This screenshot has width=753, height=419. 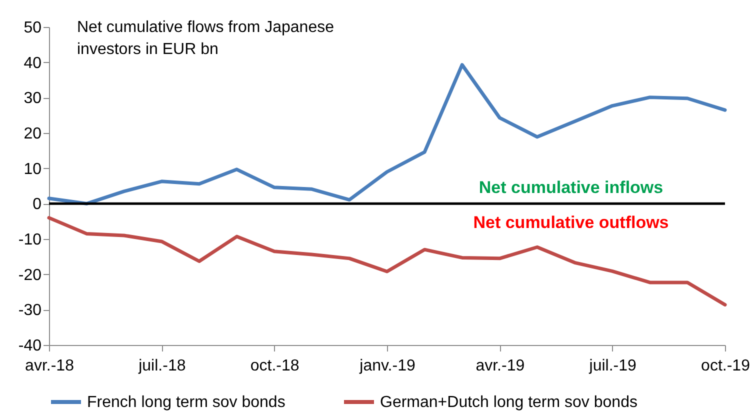 What do you see at coordinates (30, 311) in the screenshot?
I see `y-tick-label: -30` at bounding box center [30, 311].